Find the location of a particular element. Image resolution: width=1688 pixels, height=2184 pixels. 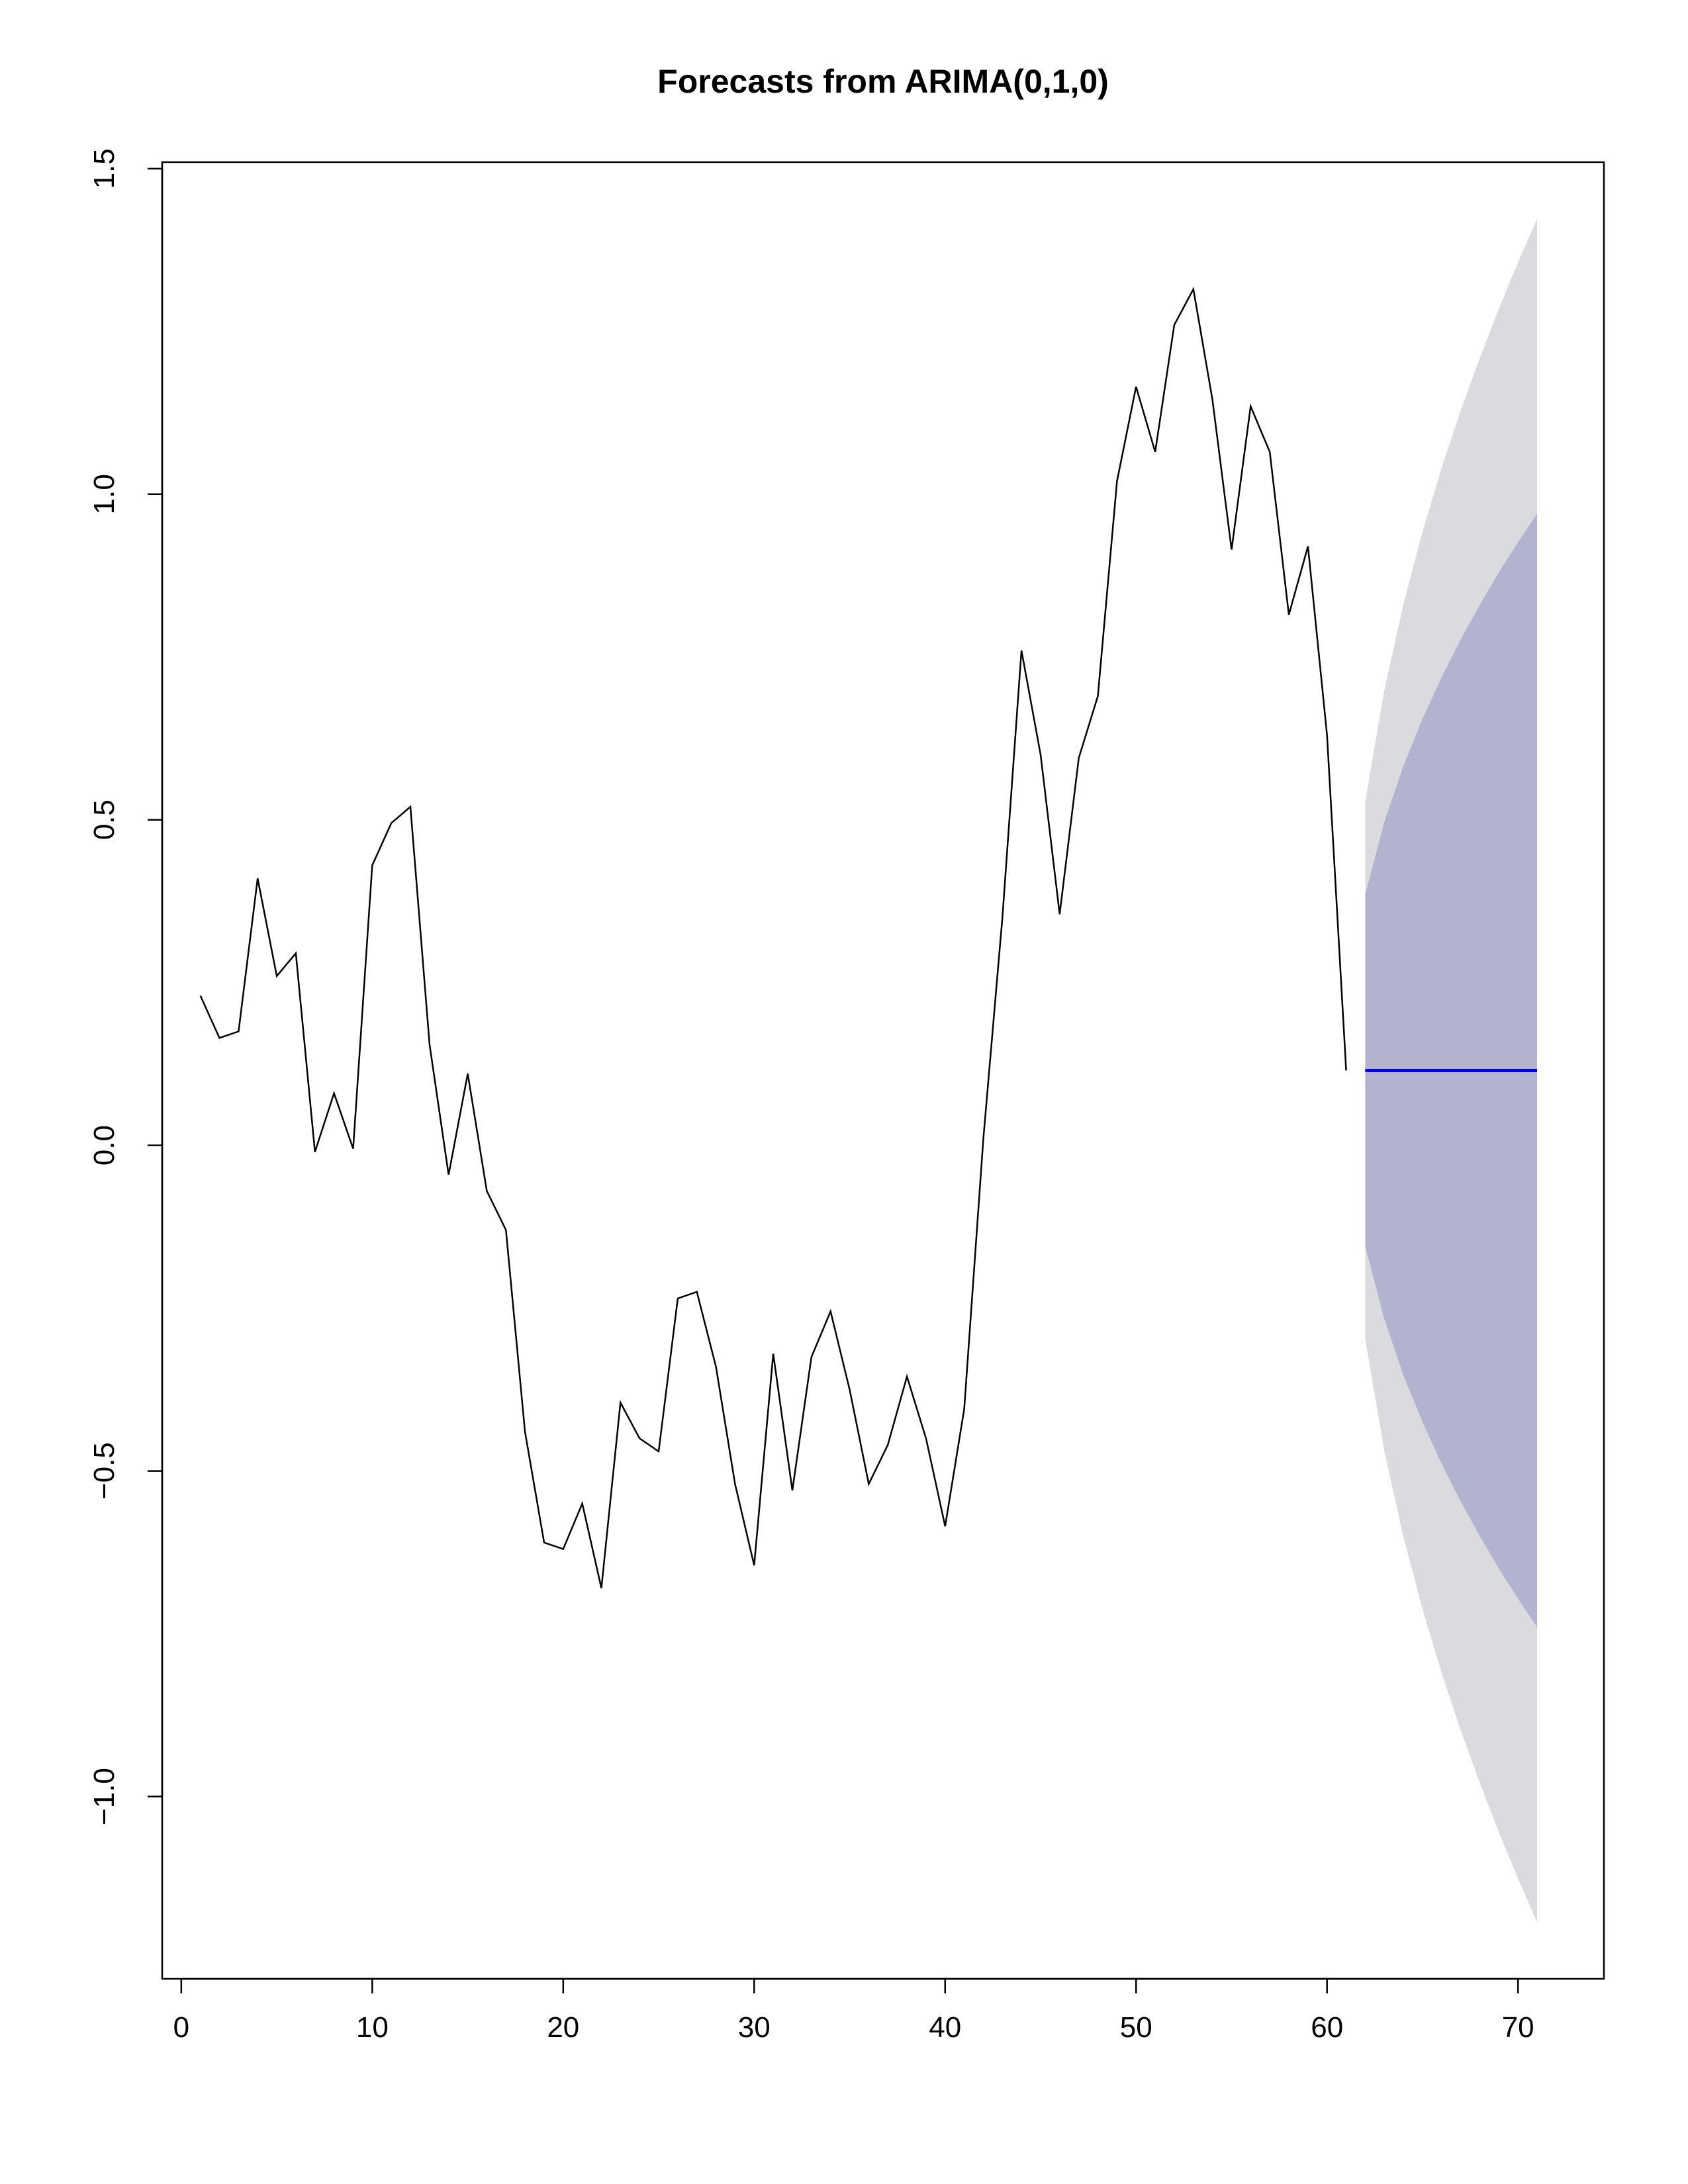

y-tick-label: 0.5 is located at coordinates (104, 819).